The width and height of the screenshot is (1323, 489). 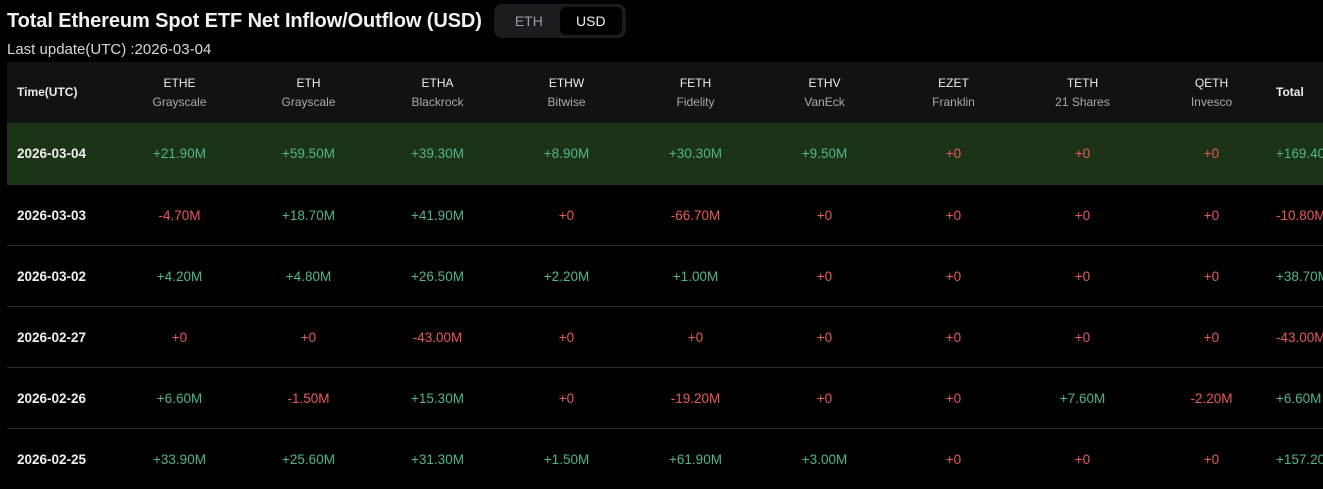 I want to click on header-label: Time(UTC), so click(x=47, y=92).